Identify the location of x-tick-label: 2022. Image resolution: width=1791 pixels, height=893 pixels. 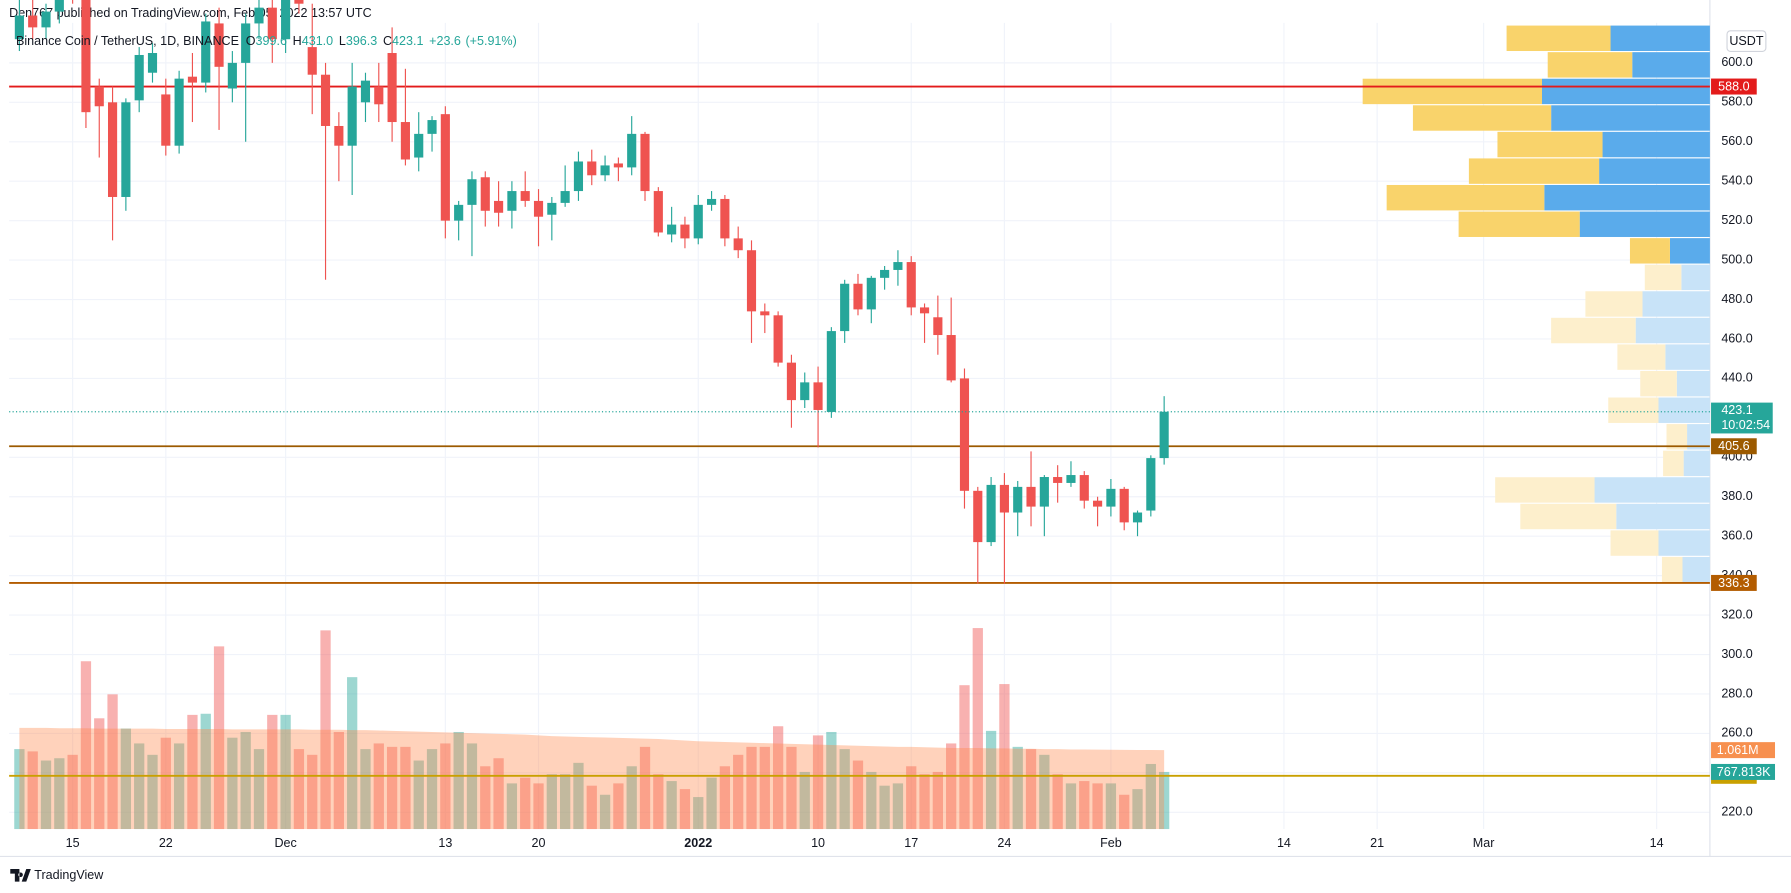
(698, 843).